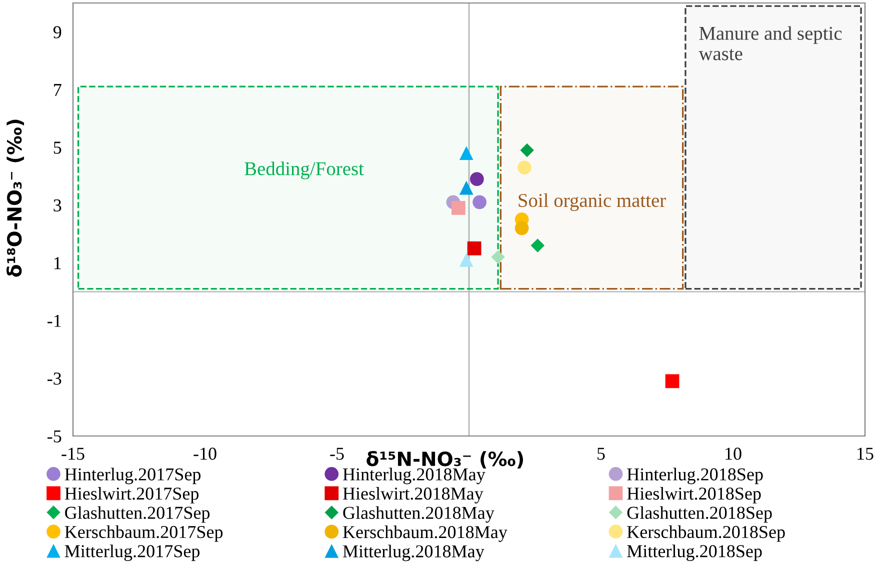 Image resolution: width=883 pixels, height=572 pixels. Describe the element at coordinates (418, 514) in the screenshot. I see `legend-label: Glashutten.2018May` at that location.